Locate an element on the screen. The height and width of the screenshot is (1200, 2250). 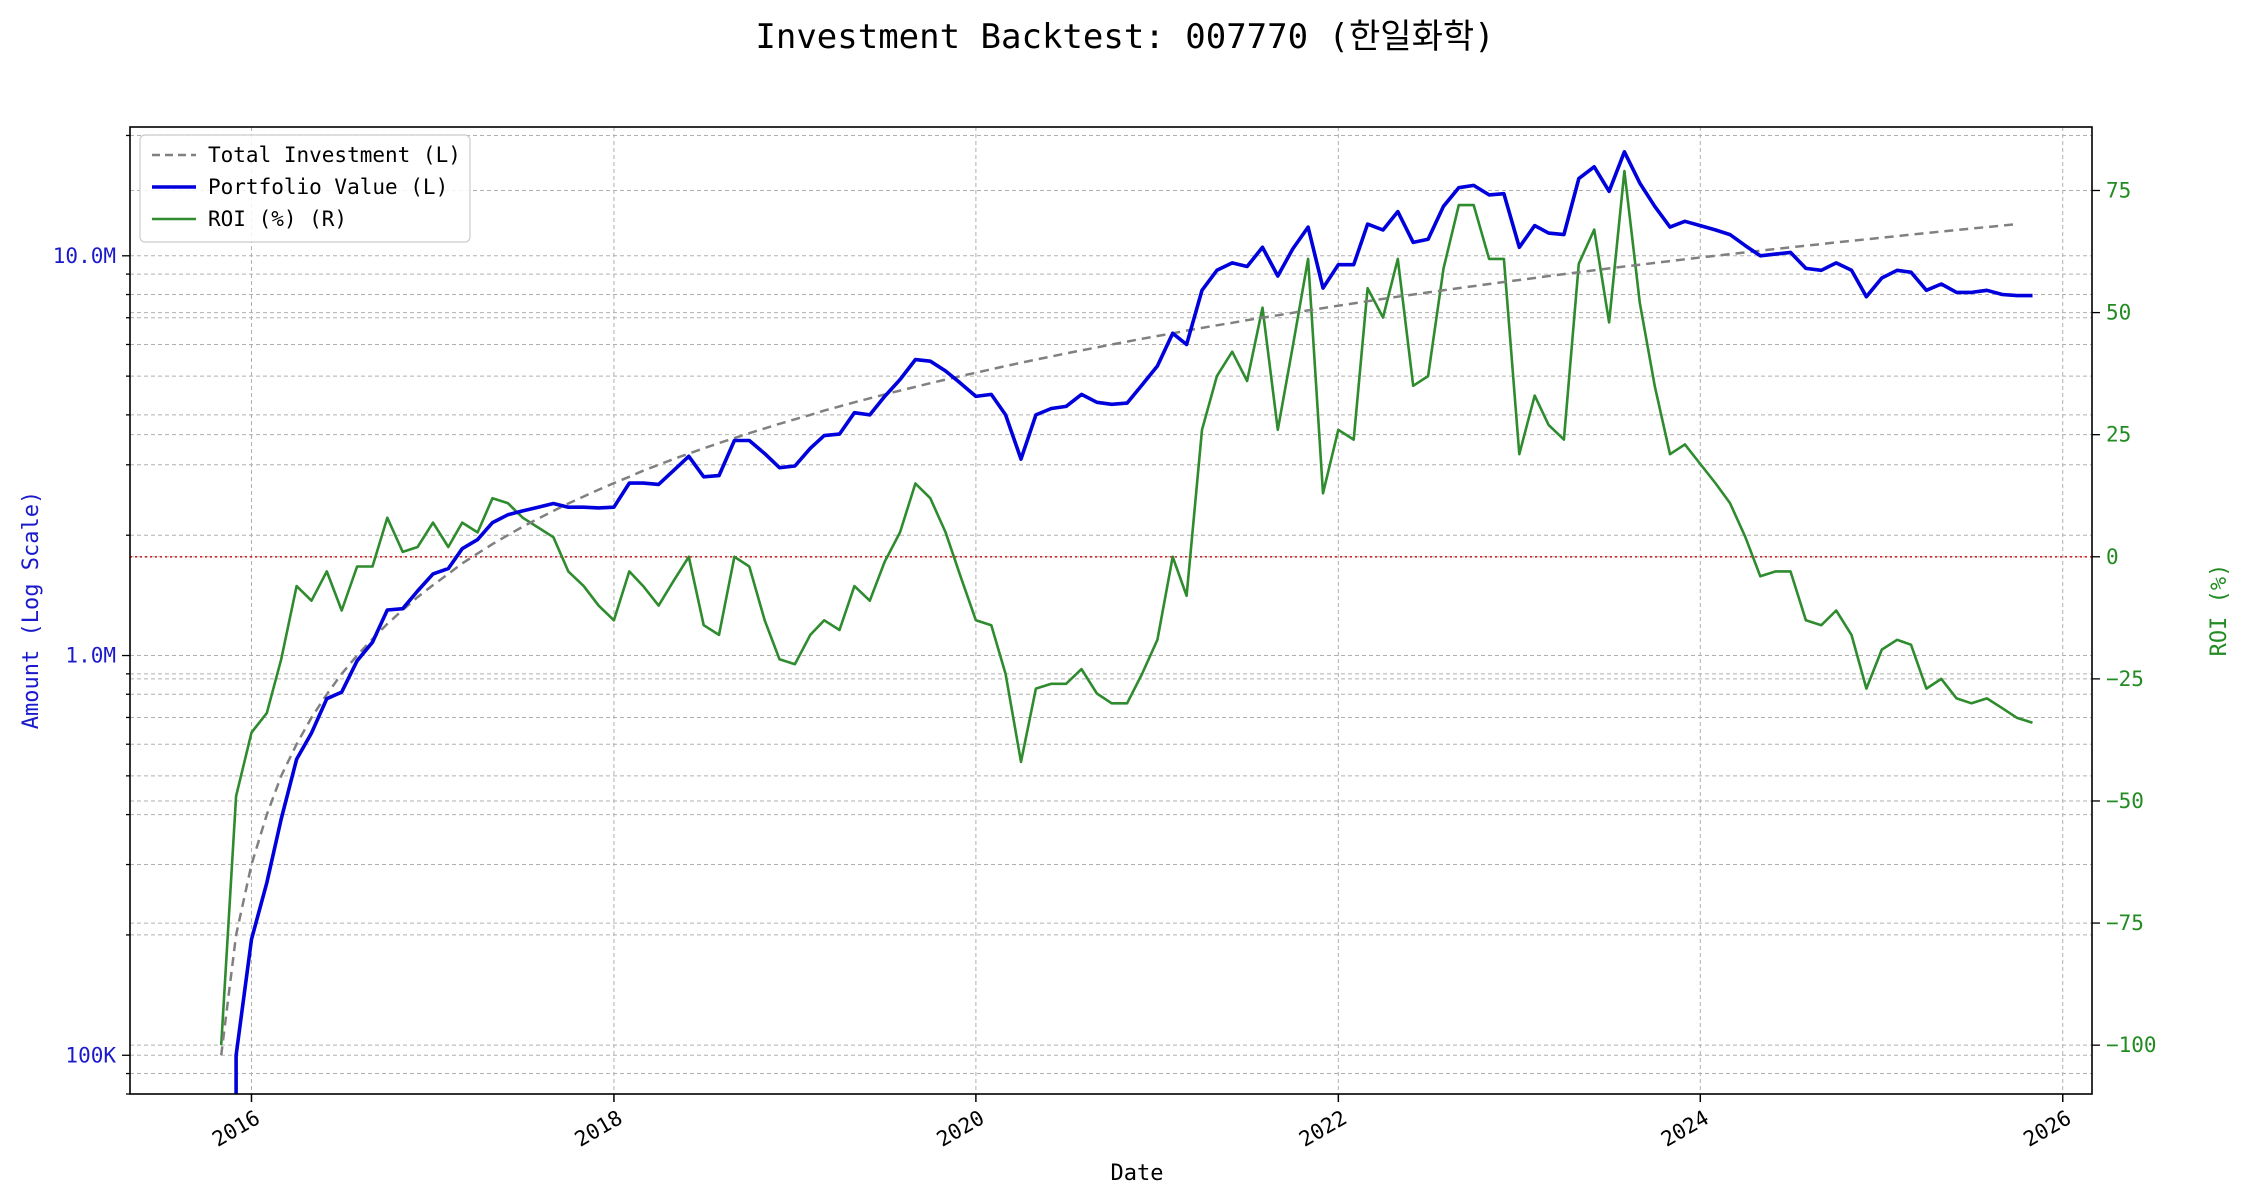
x-axis-label: Date is located at coordinates (1137, 1173).